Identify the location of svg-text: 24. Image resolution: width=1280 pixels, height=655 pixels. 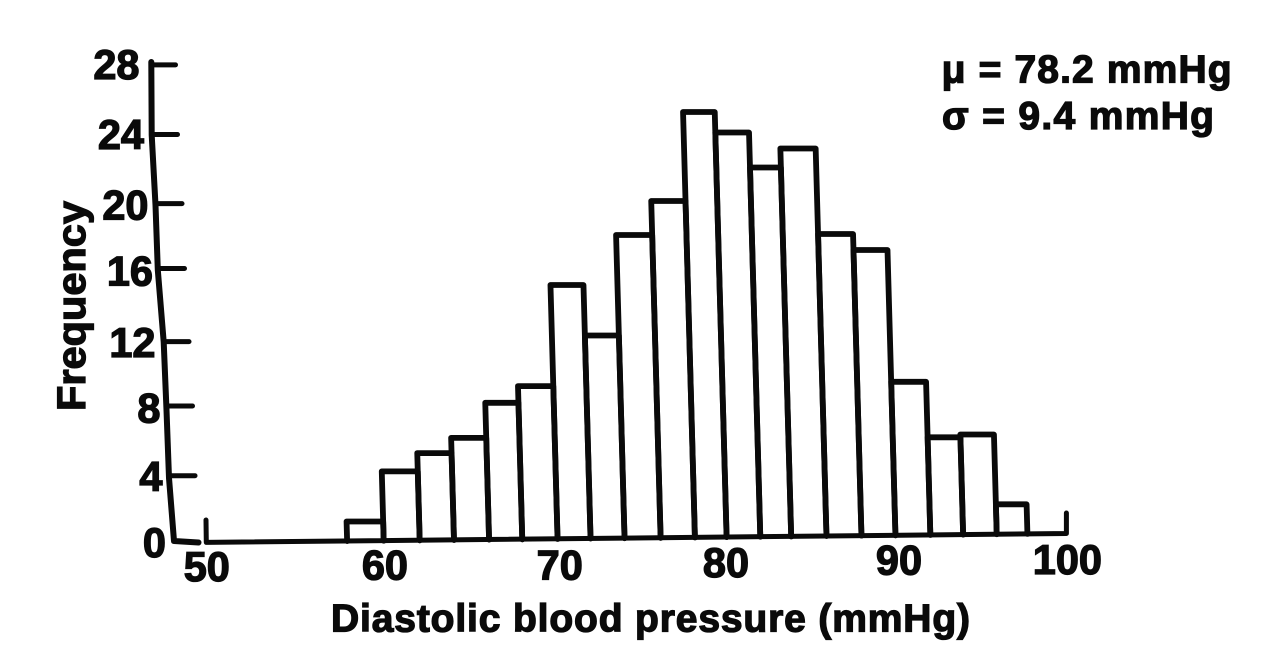
(121, 134).